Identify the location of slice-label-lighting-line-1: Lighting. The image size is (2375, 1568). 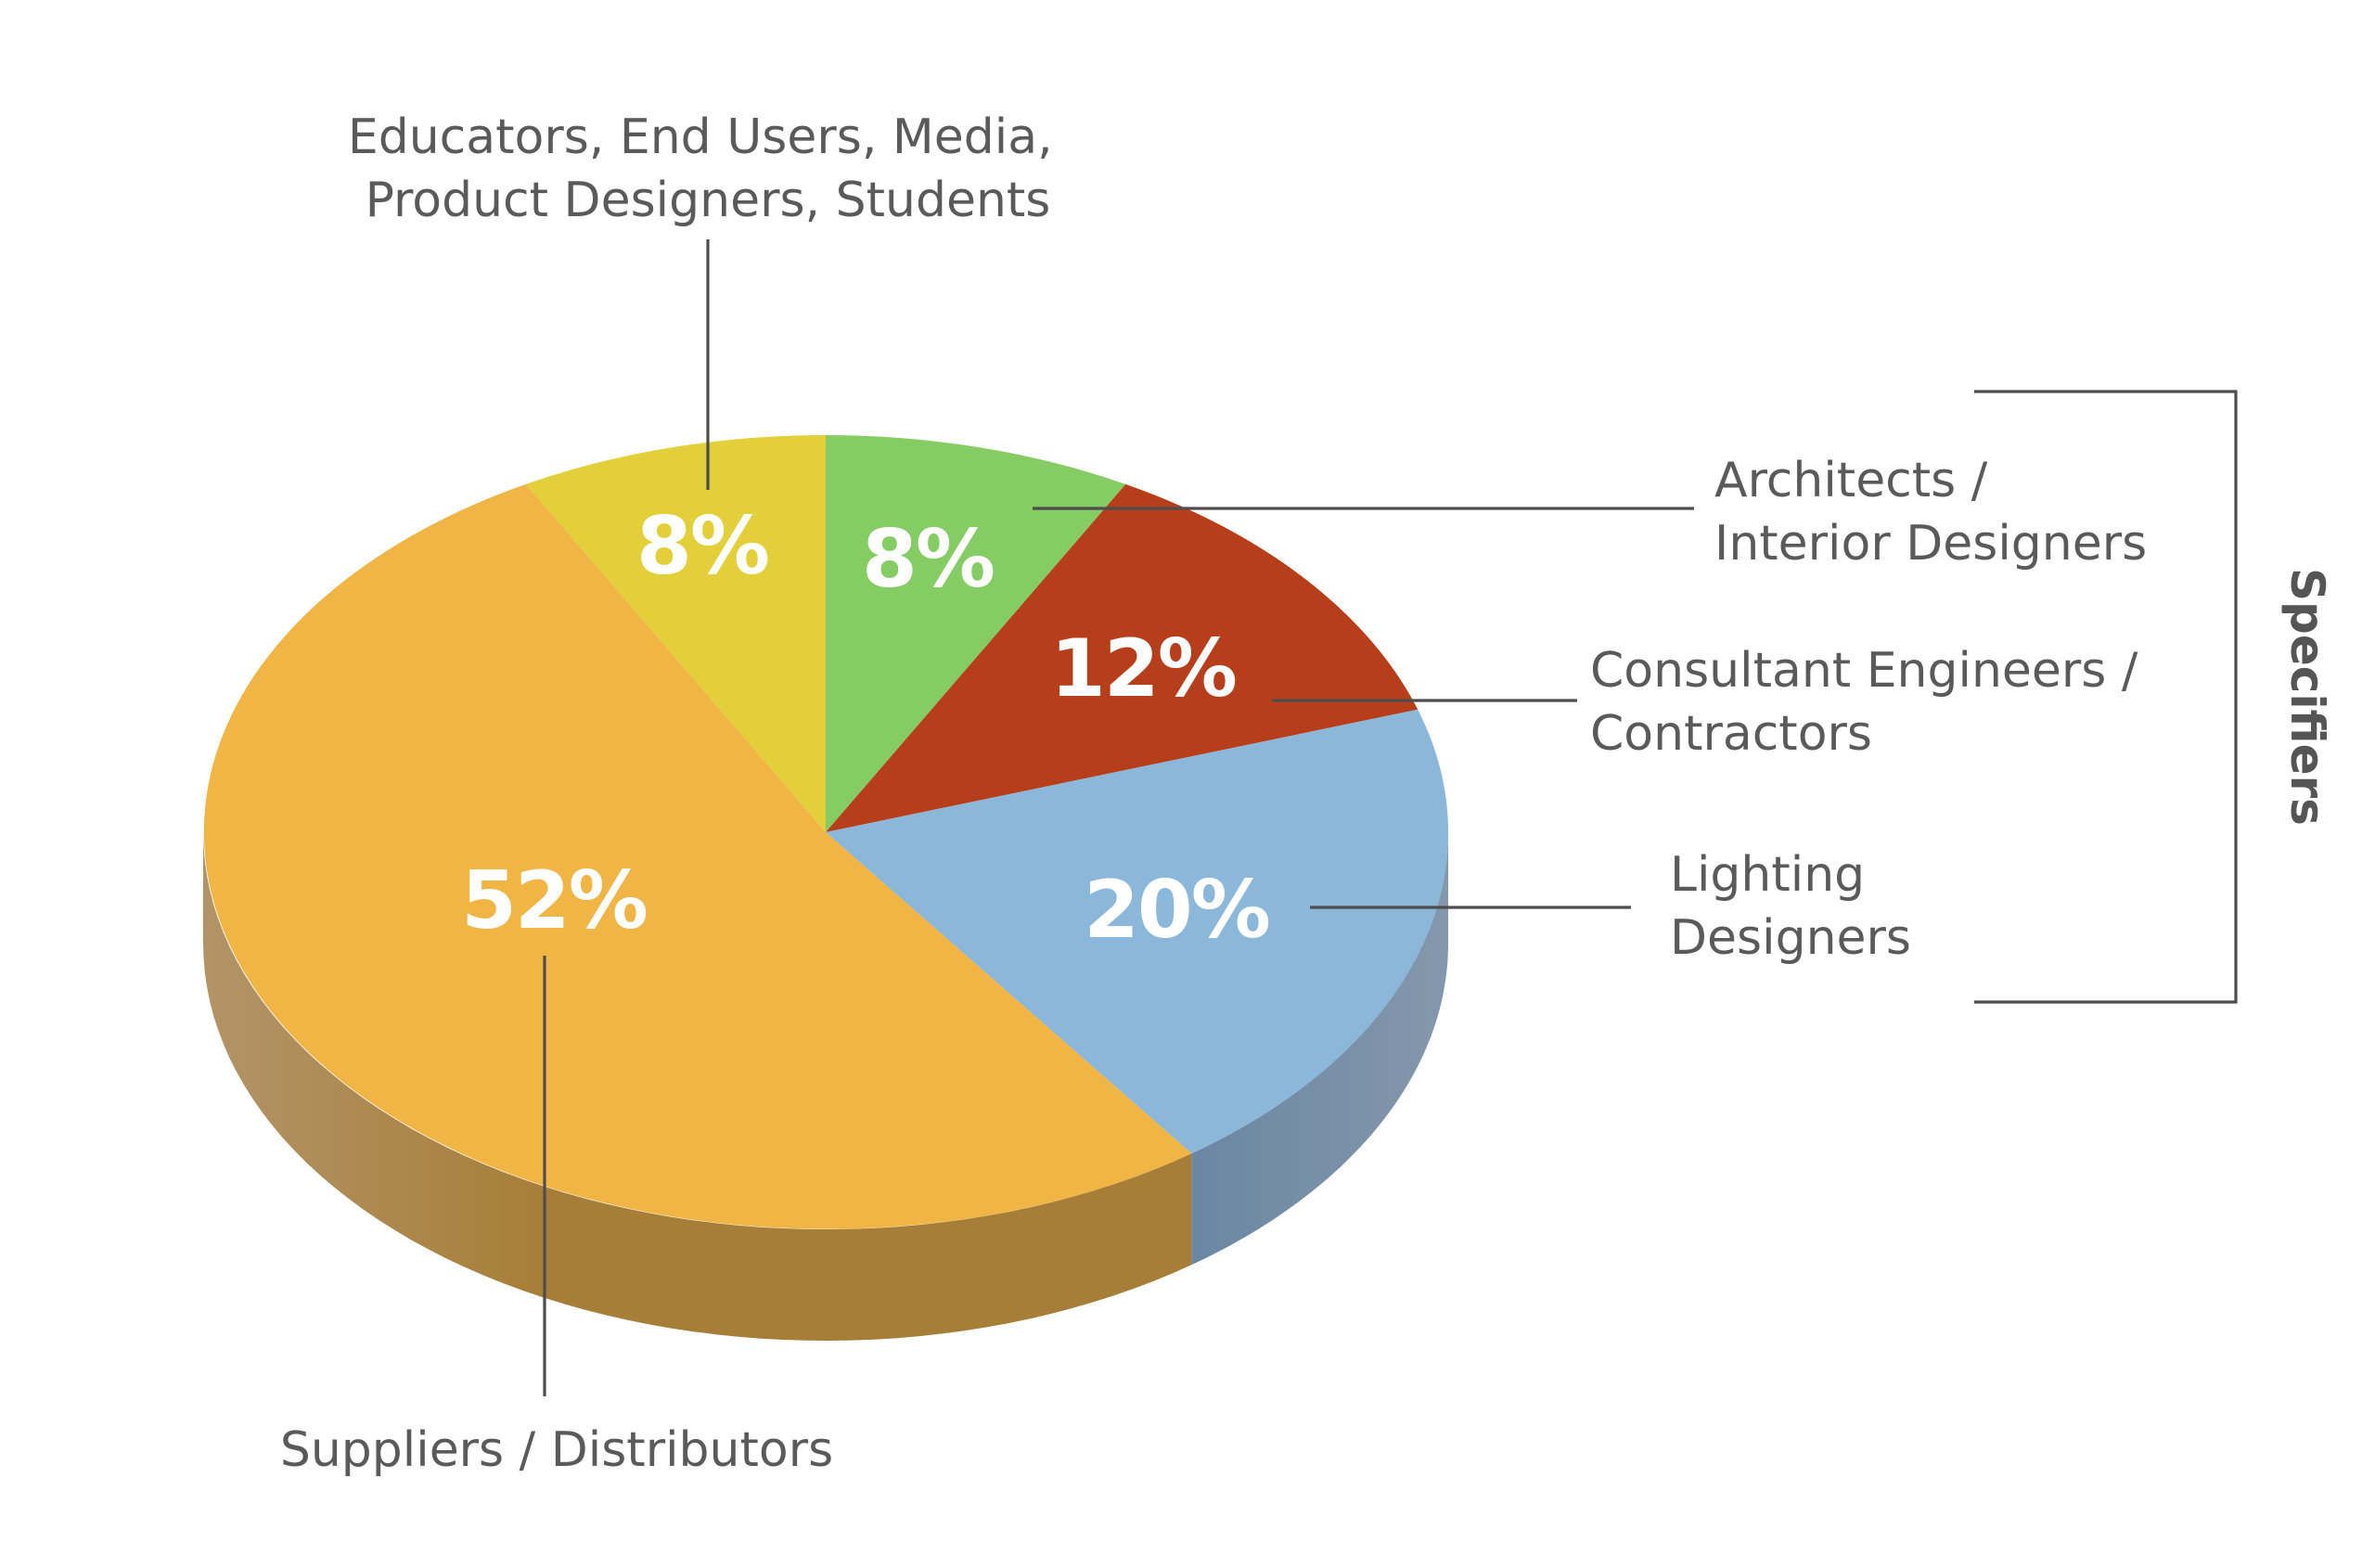
(1767, 875).